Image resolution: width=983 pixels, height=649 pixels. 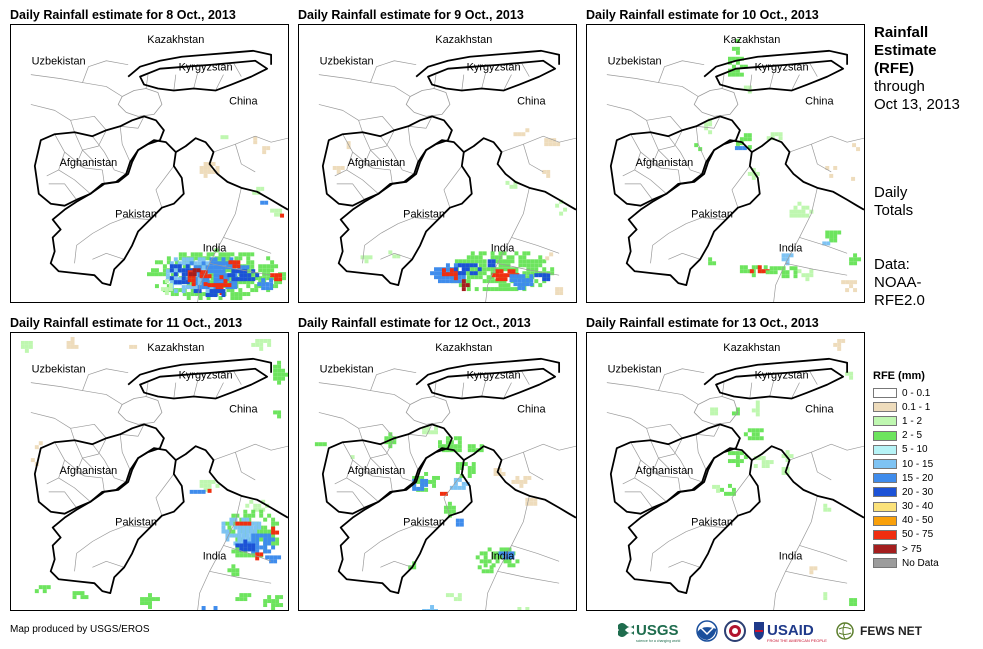 What do you see at coordinates (918, 521) in the screenshot?
I see `legend-label: 40 - 50` at bounding box center [918, 521].